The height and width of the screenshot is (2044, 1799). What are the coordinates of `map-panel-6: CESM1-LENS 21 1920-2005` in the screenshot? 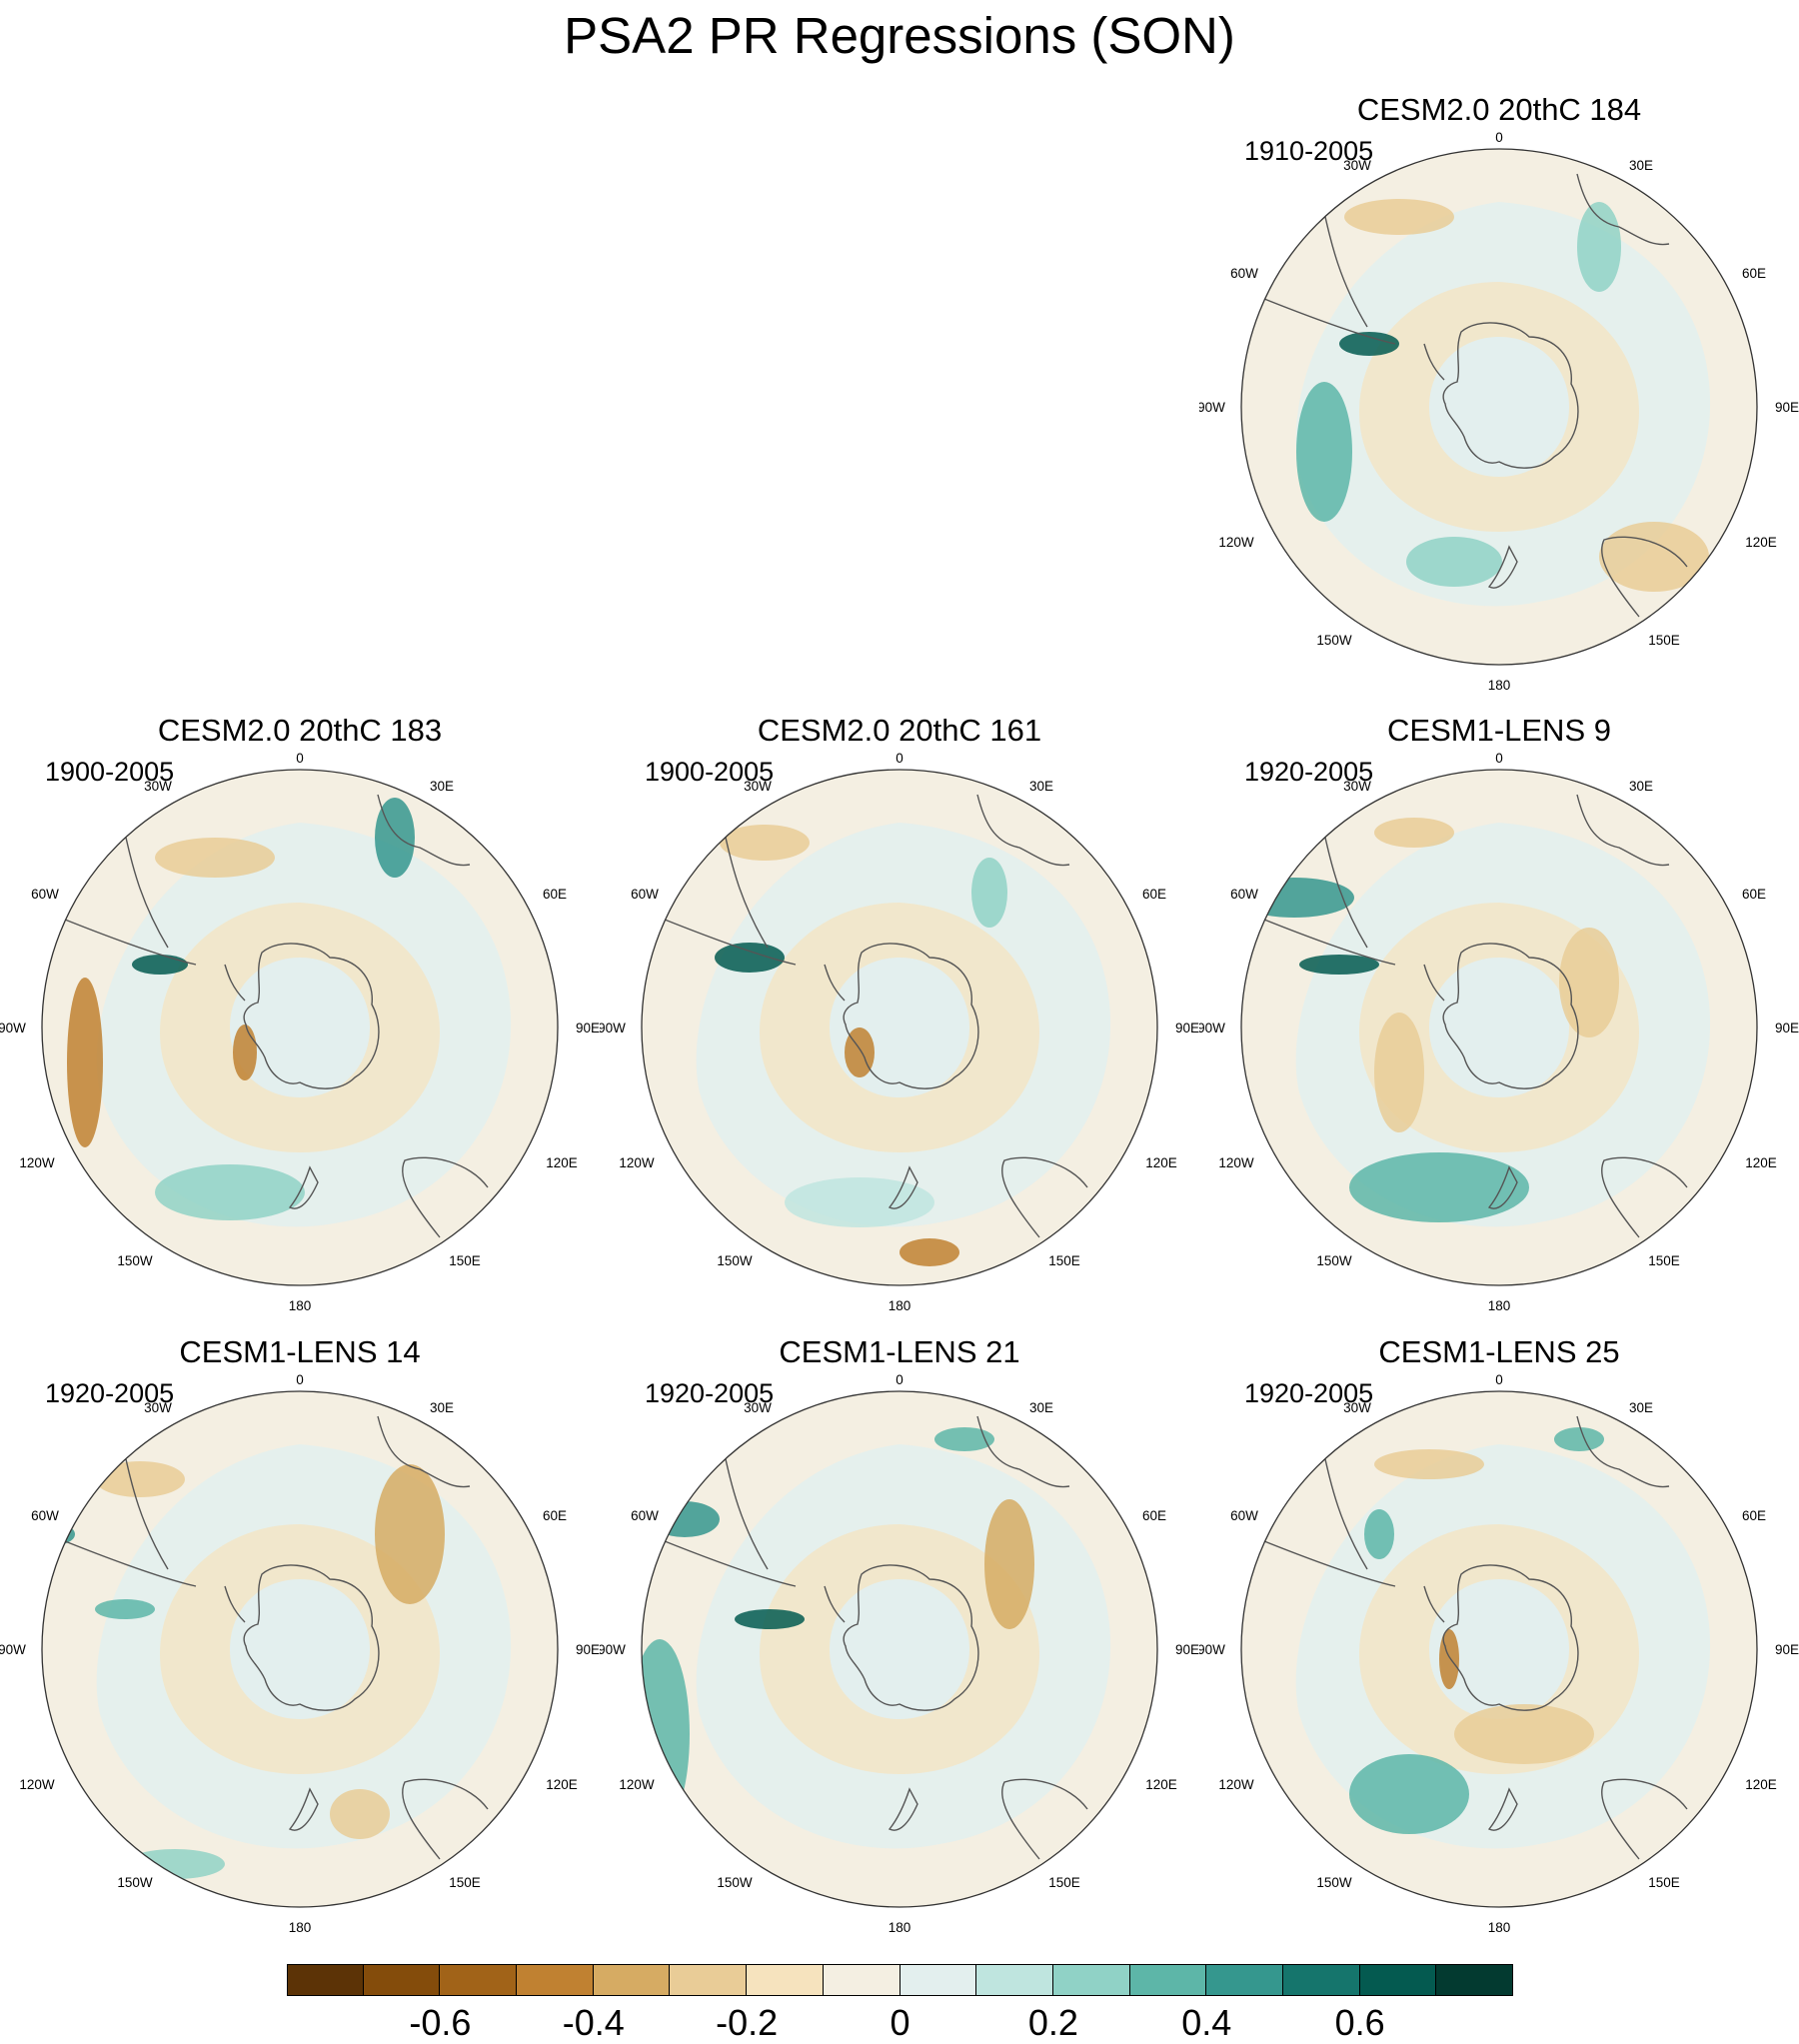 It's located at (899, 1644).